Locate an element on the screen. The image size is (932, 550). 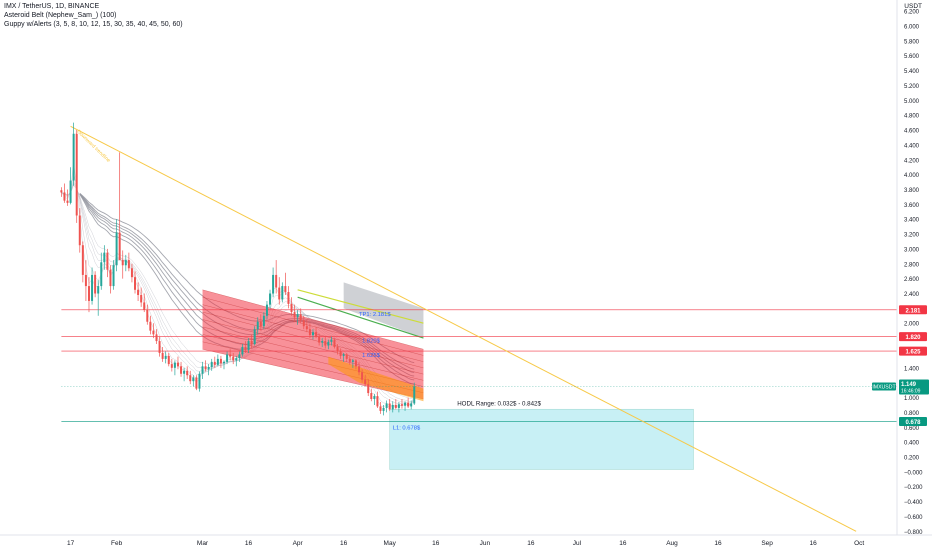
symbol-title: IMX / TetherUS, 1D, BINANCE is located at coordinates (52, 6).